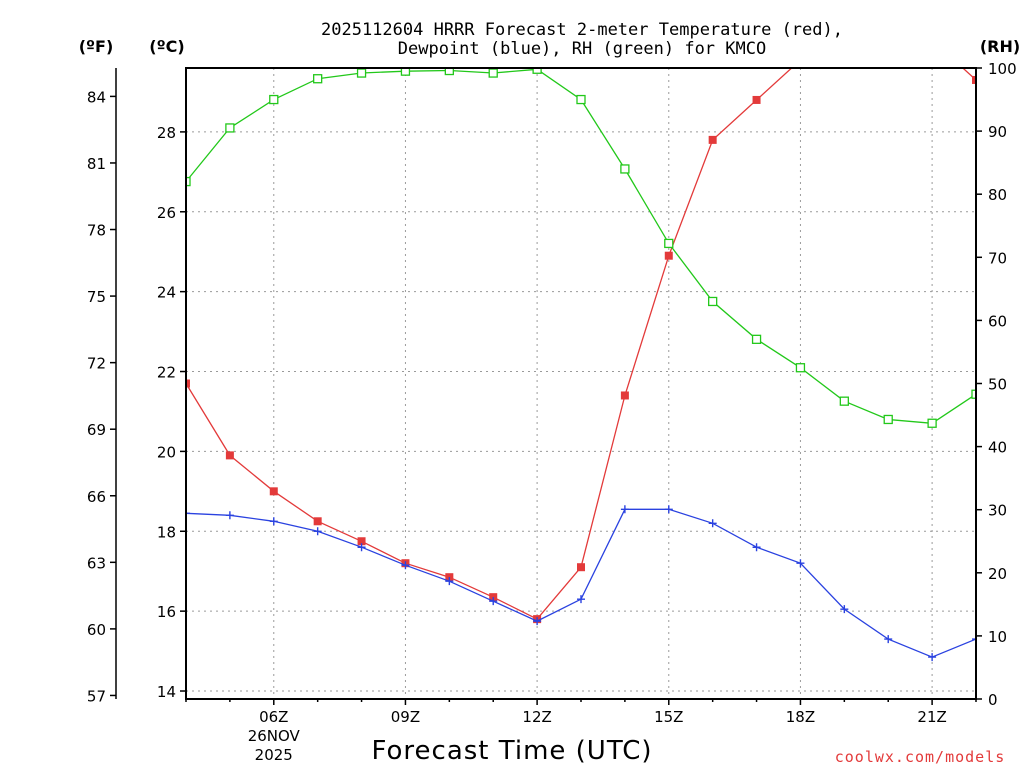  What do you see at coordinates (96, 97) in the screenshot?
I see `fahrenheit-tick-label: 84` at bounding box center [96, 97].